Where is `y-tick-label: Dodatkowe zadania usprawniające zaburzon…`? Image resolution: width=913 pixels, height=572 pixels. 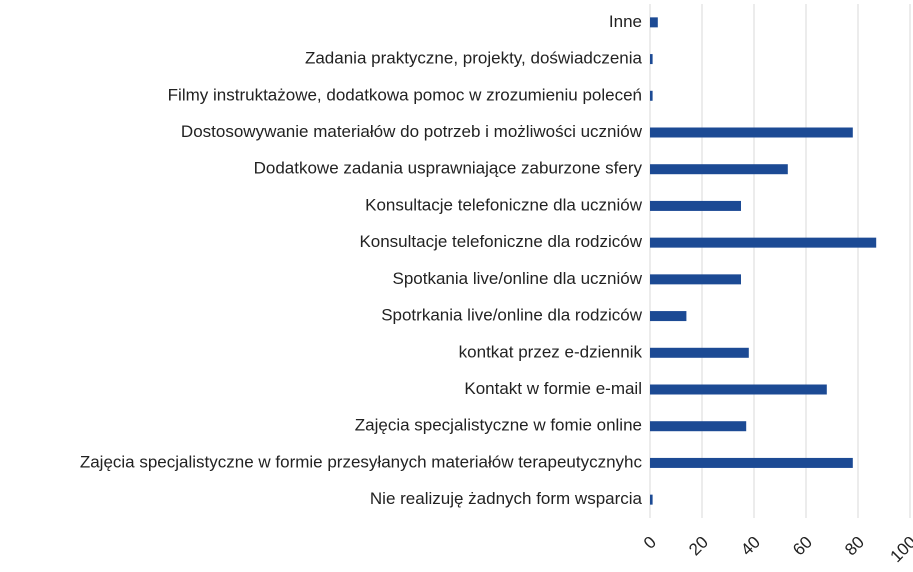 y-tick-label: Dodatkowe zadania usprawniające zaburzon… is located at coordinates (448, 168).